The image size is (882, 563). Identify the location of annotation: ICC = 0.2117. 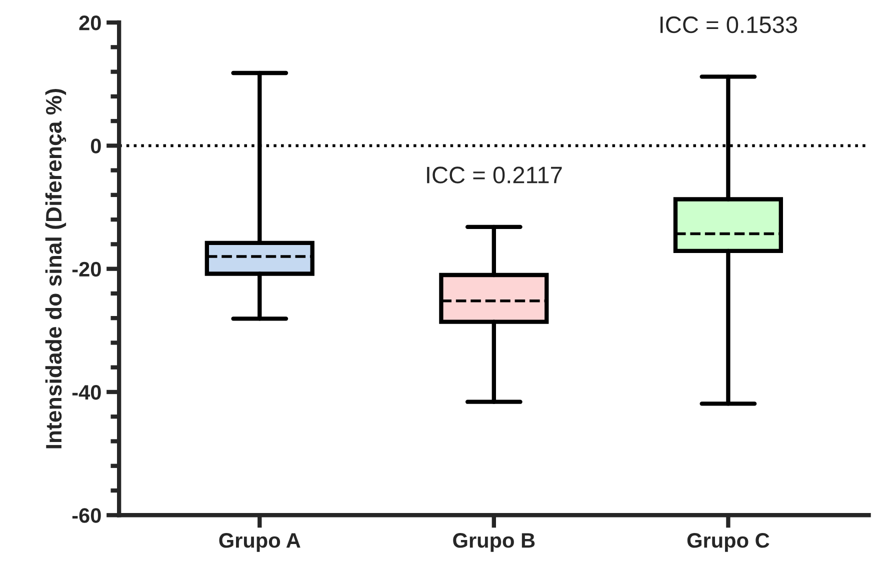
(494, 175).